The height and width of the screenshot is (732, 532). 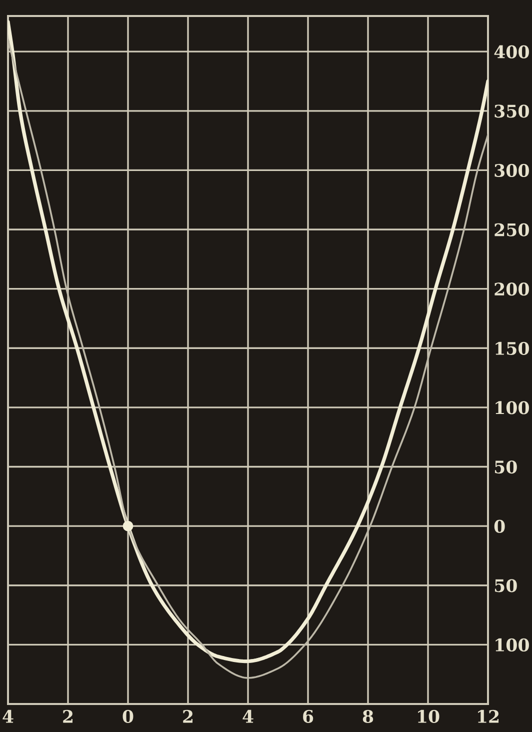 What do you see at coordinates (511, 229) in the screenshot?
I see `y-tick-label: 250` at bounding box center [511, 229].